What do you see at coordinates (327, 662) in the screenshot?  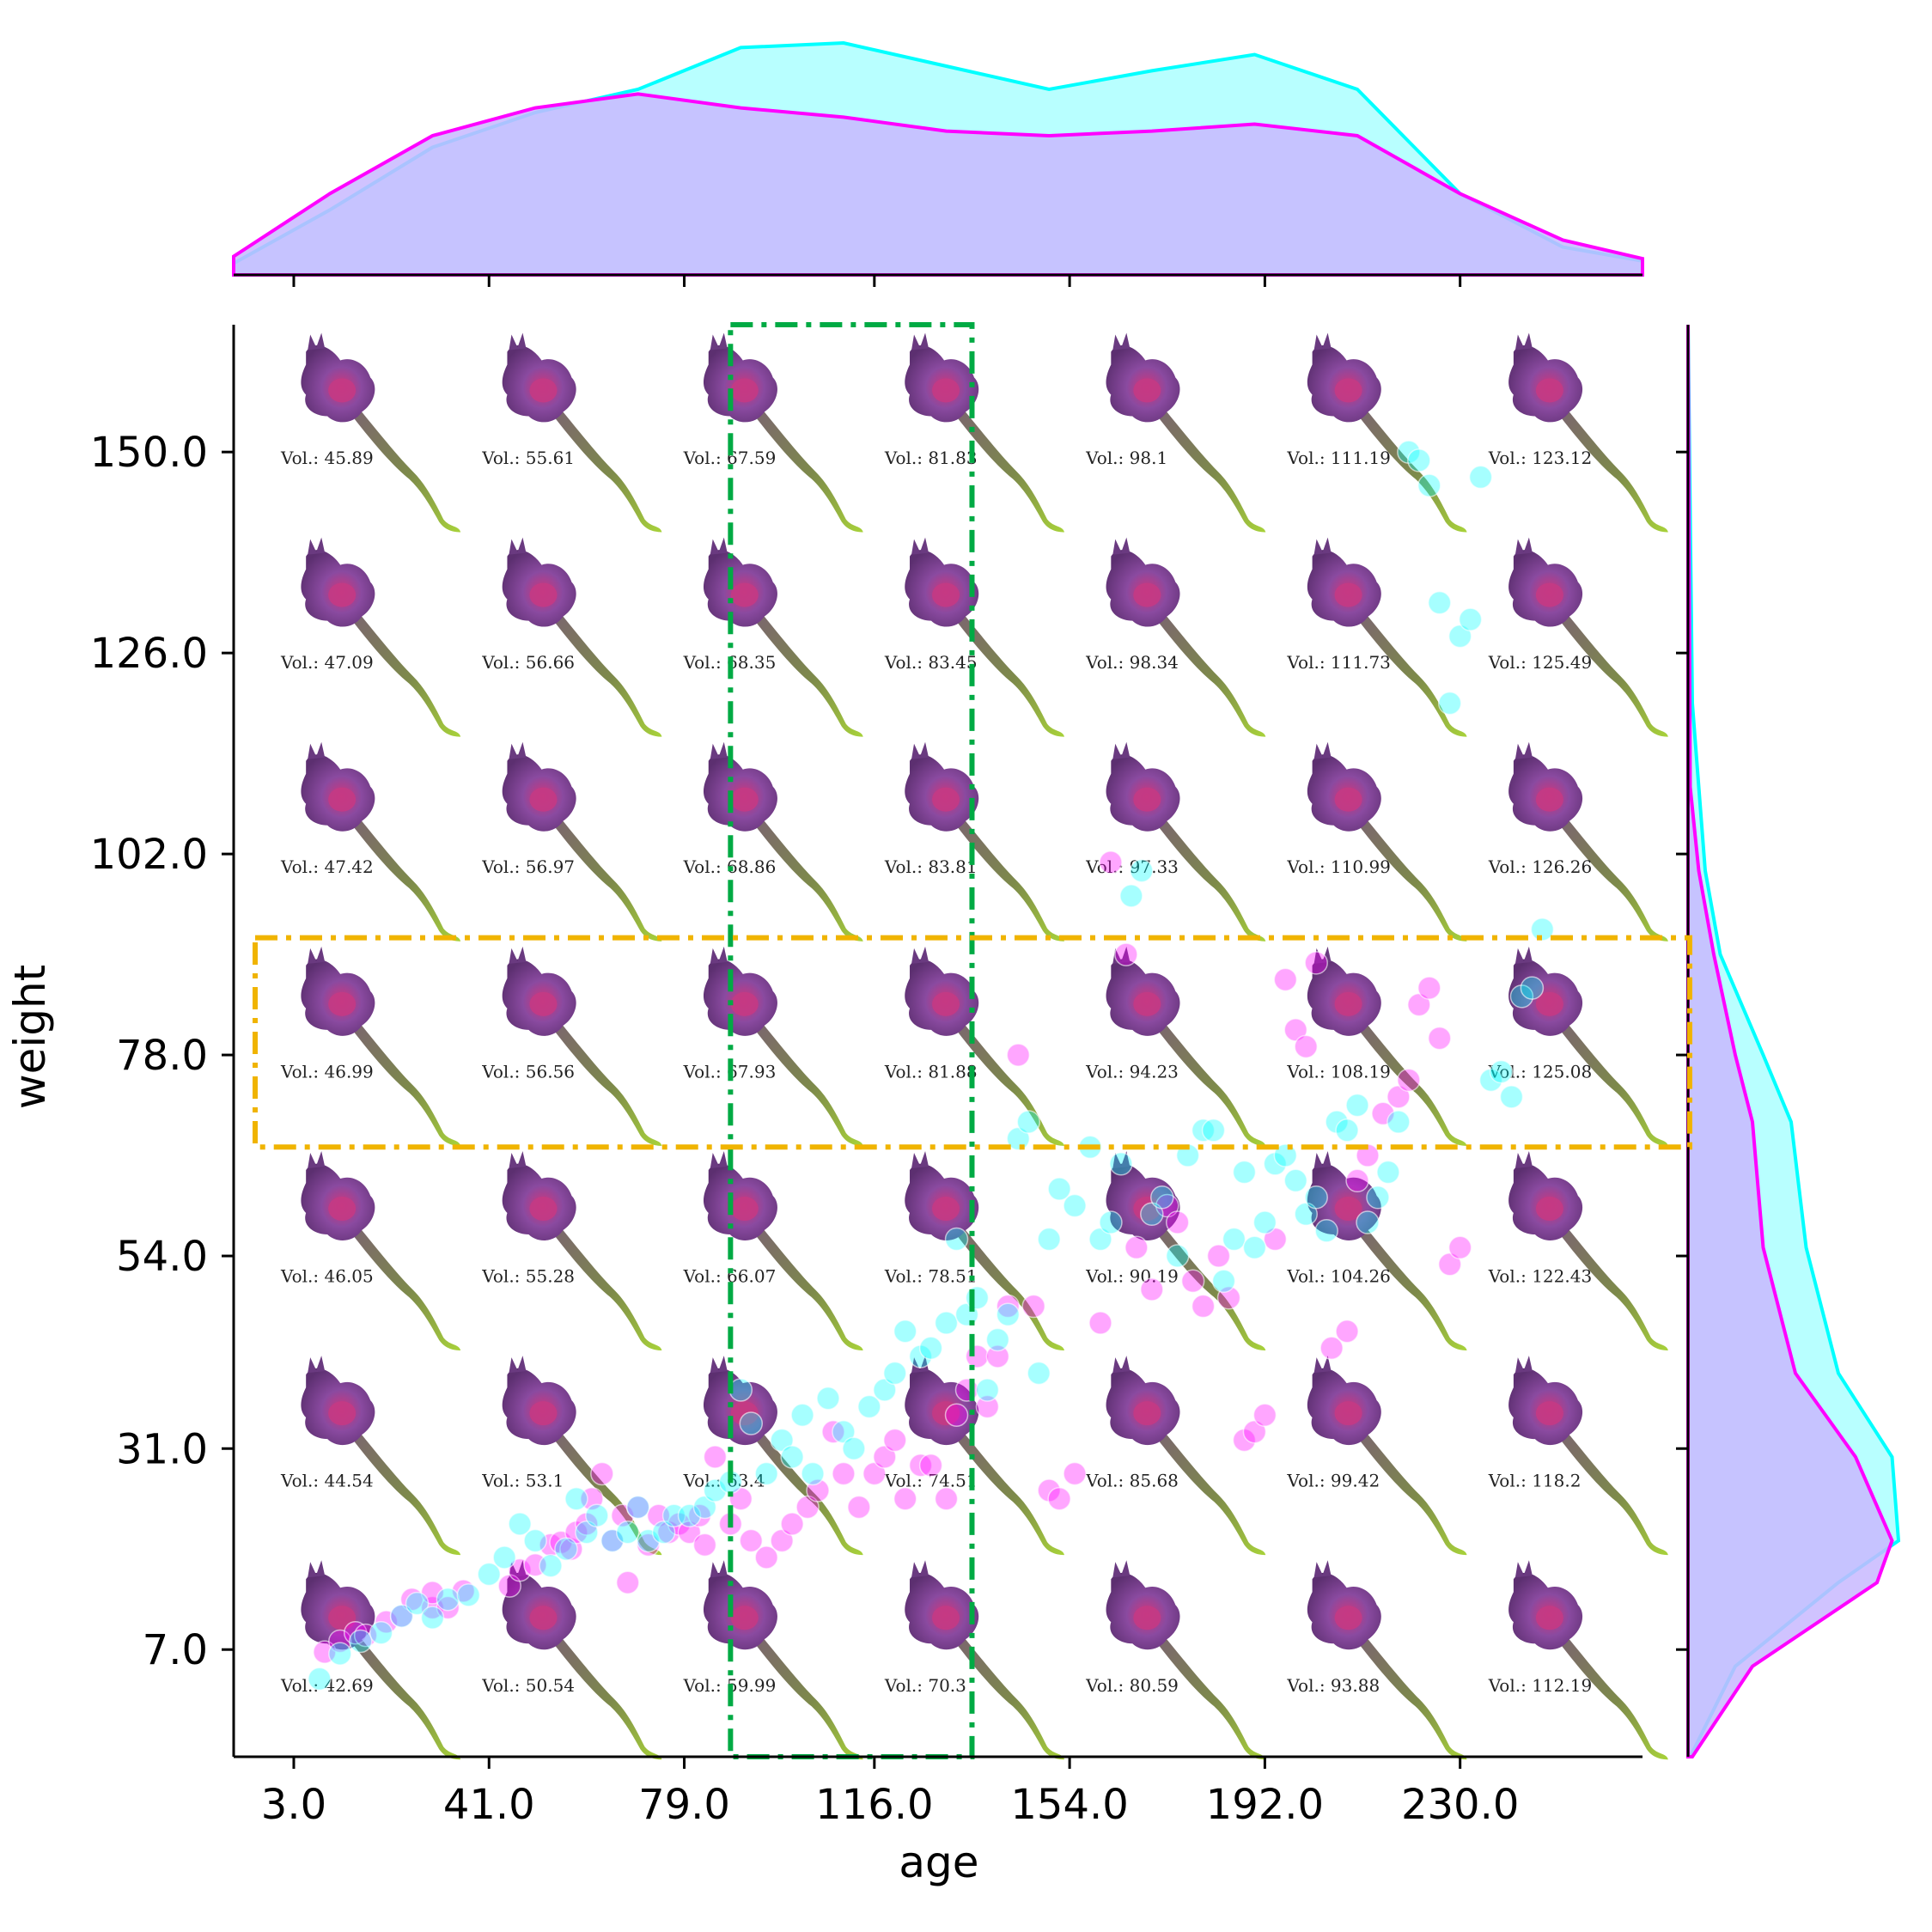 I see `volume-label: Vol.: 47.09` at bounding box center [327, 662].